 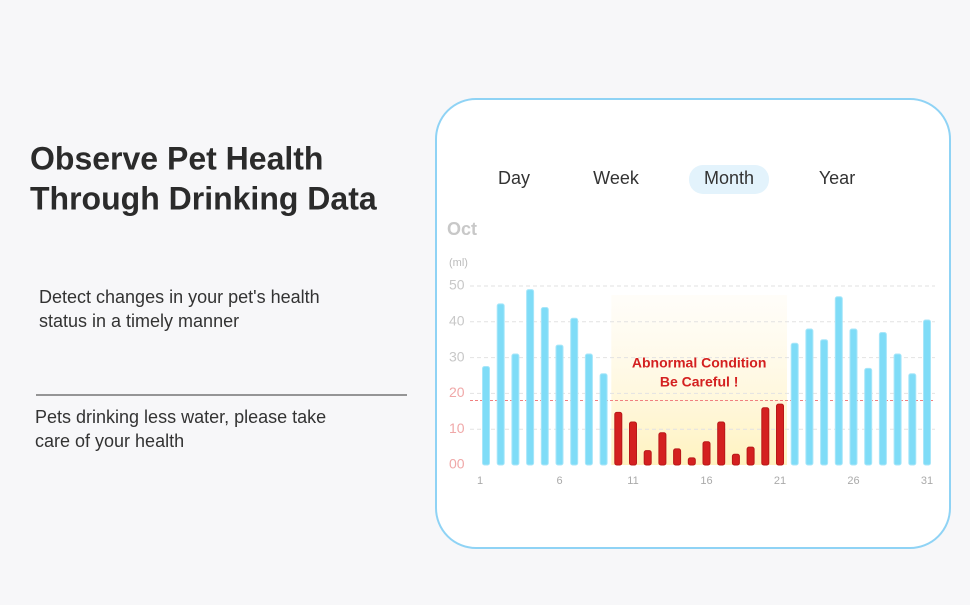 I want to click on y-tick-label: 00, so click(x=457, y=464).